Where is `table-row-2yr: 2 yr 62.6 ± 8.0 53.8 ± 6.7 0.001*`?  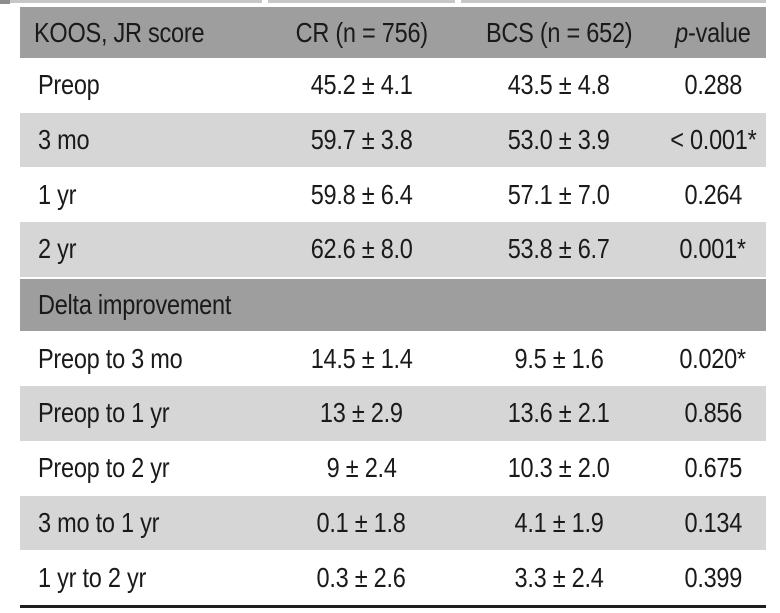 table-row-2yr: 2 yr 62.6 ± 8.0 53.8 ± 6.7 0.001* is located at coordinates (393, 249).